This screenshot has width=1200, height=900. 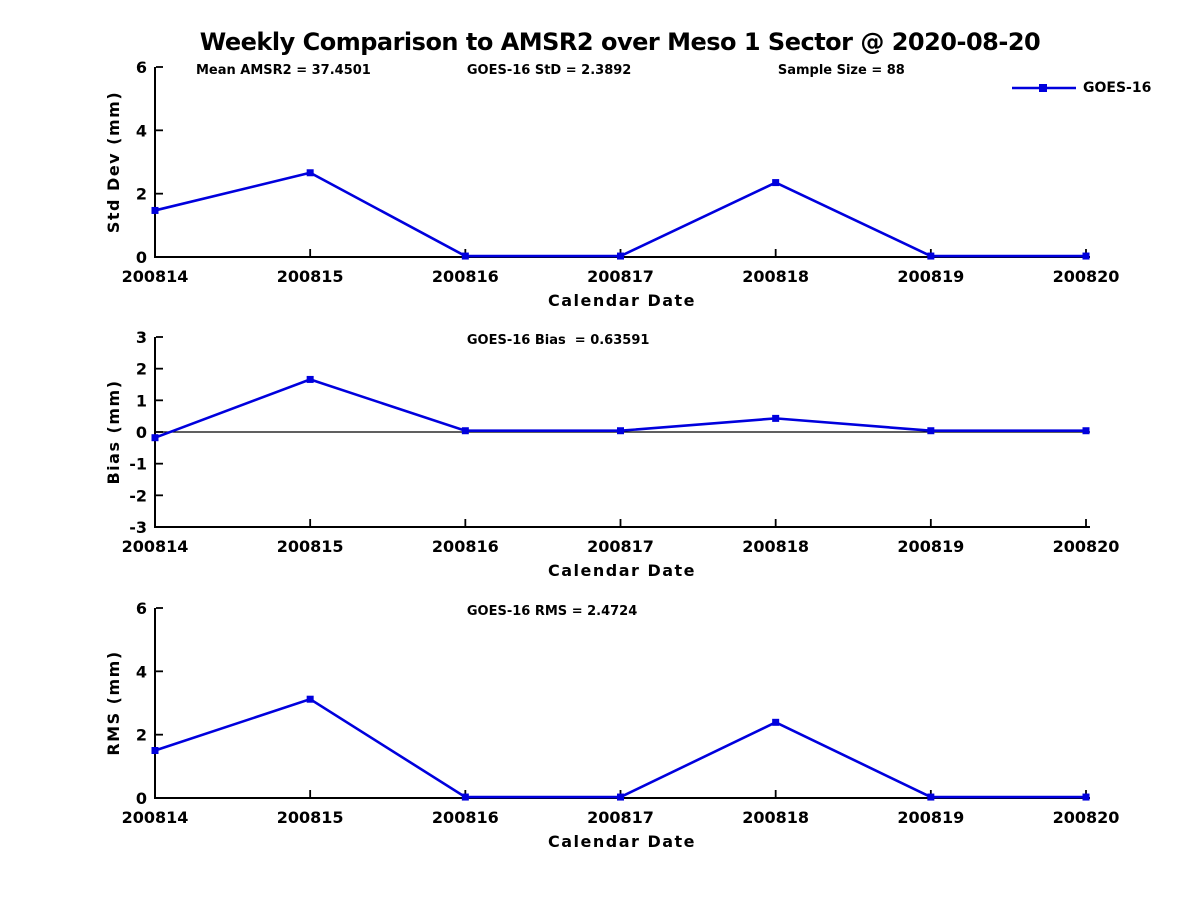 What do you see at coordinates (138, 464) in the screenshot?
I see `y-tick-label: -1` at bounding box center [138, 464].